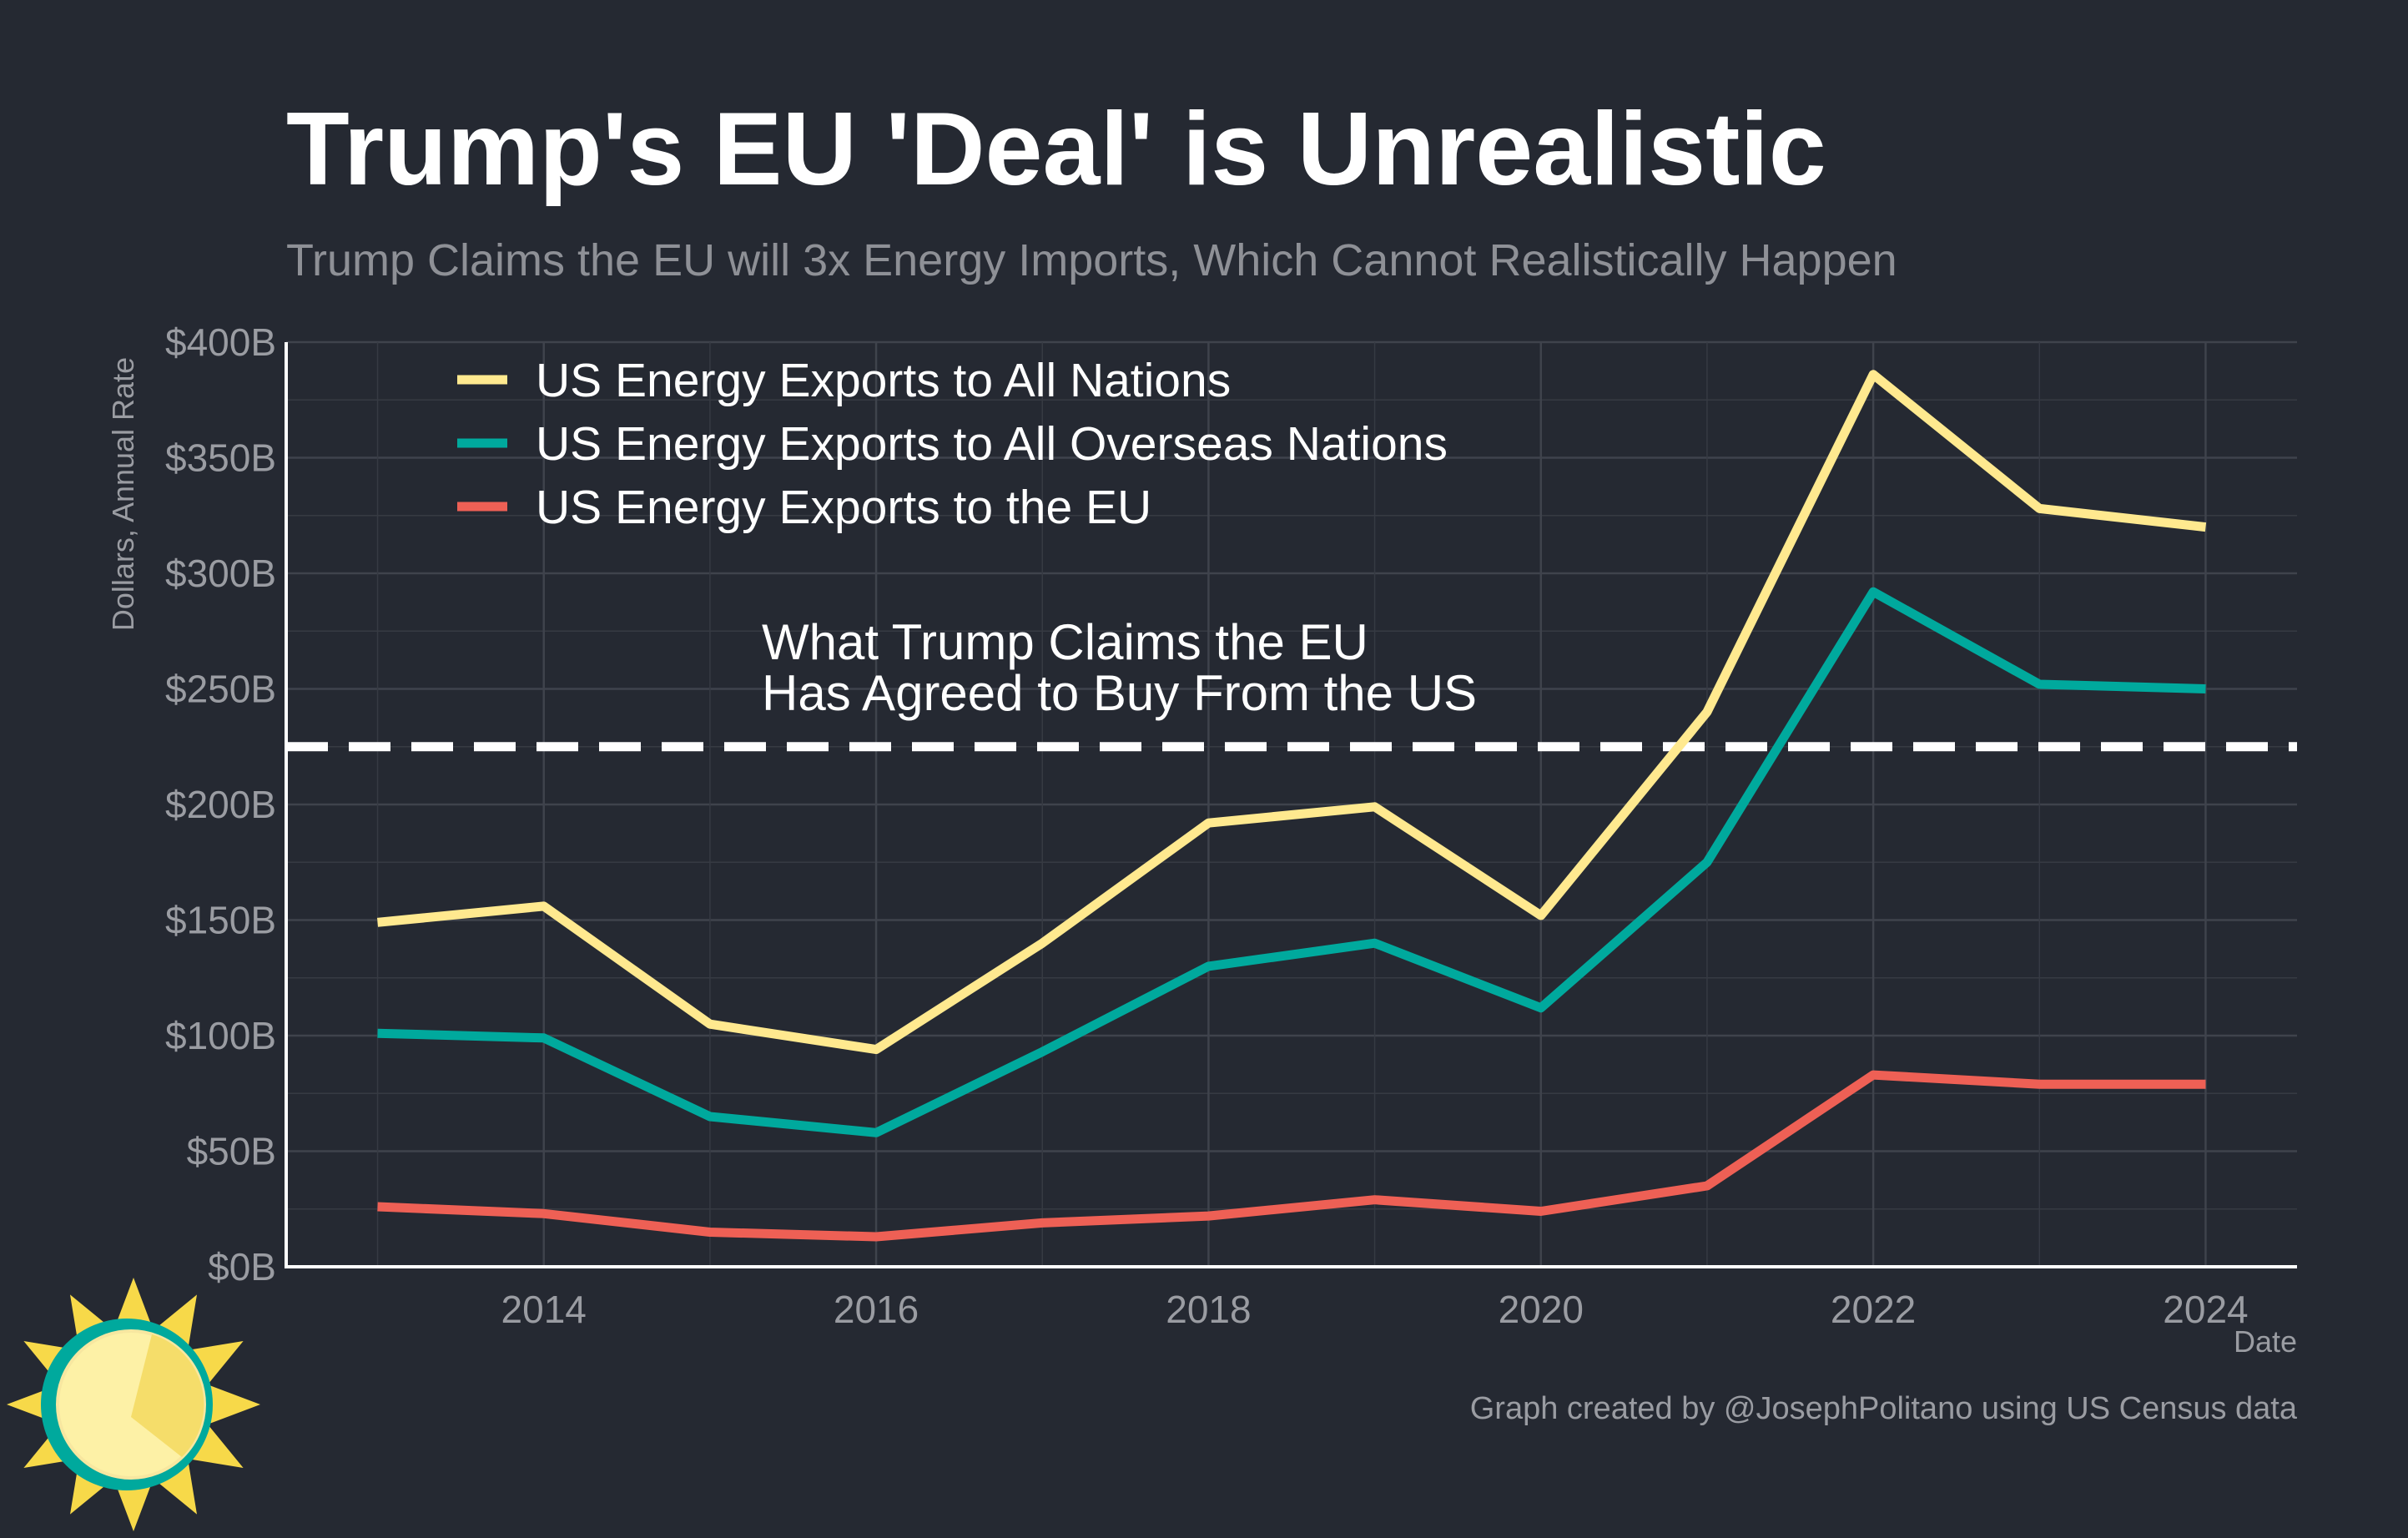  What do you see at coordinates (1056, 149) in the screenshot?
I see `chart-title: Trump's EU 'Deal' is Unrealistic` at bounding box center [1056, 149].